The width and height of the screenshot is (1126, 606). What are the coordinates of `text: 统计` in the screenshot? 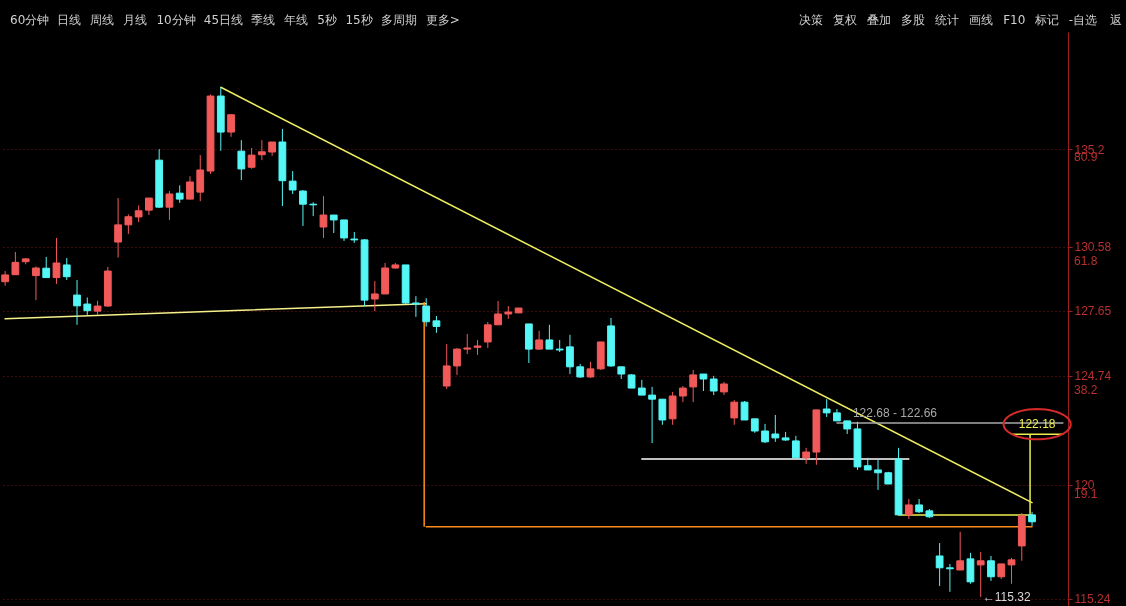 It's located at (947, 20).